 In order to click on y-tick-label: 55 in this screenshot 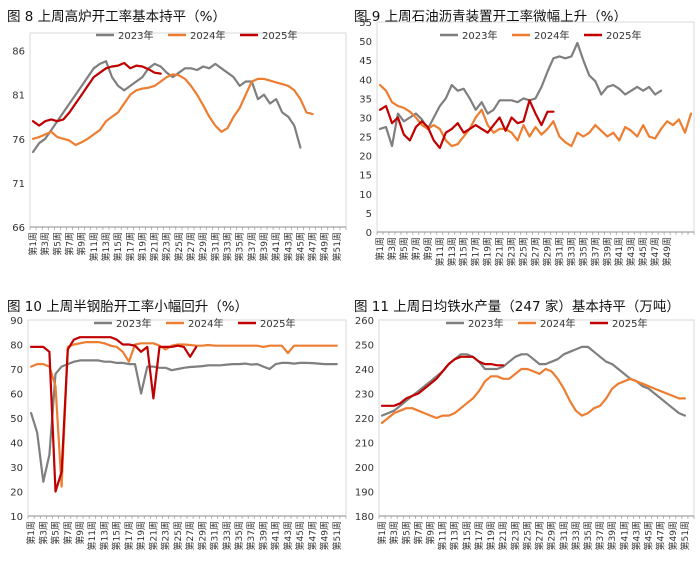, I will do `click(365, 23)`.